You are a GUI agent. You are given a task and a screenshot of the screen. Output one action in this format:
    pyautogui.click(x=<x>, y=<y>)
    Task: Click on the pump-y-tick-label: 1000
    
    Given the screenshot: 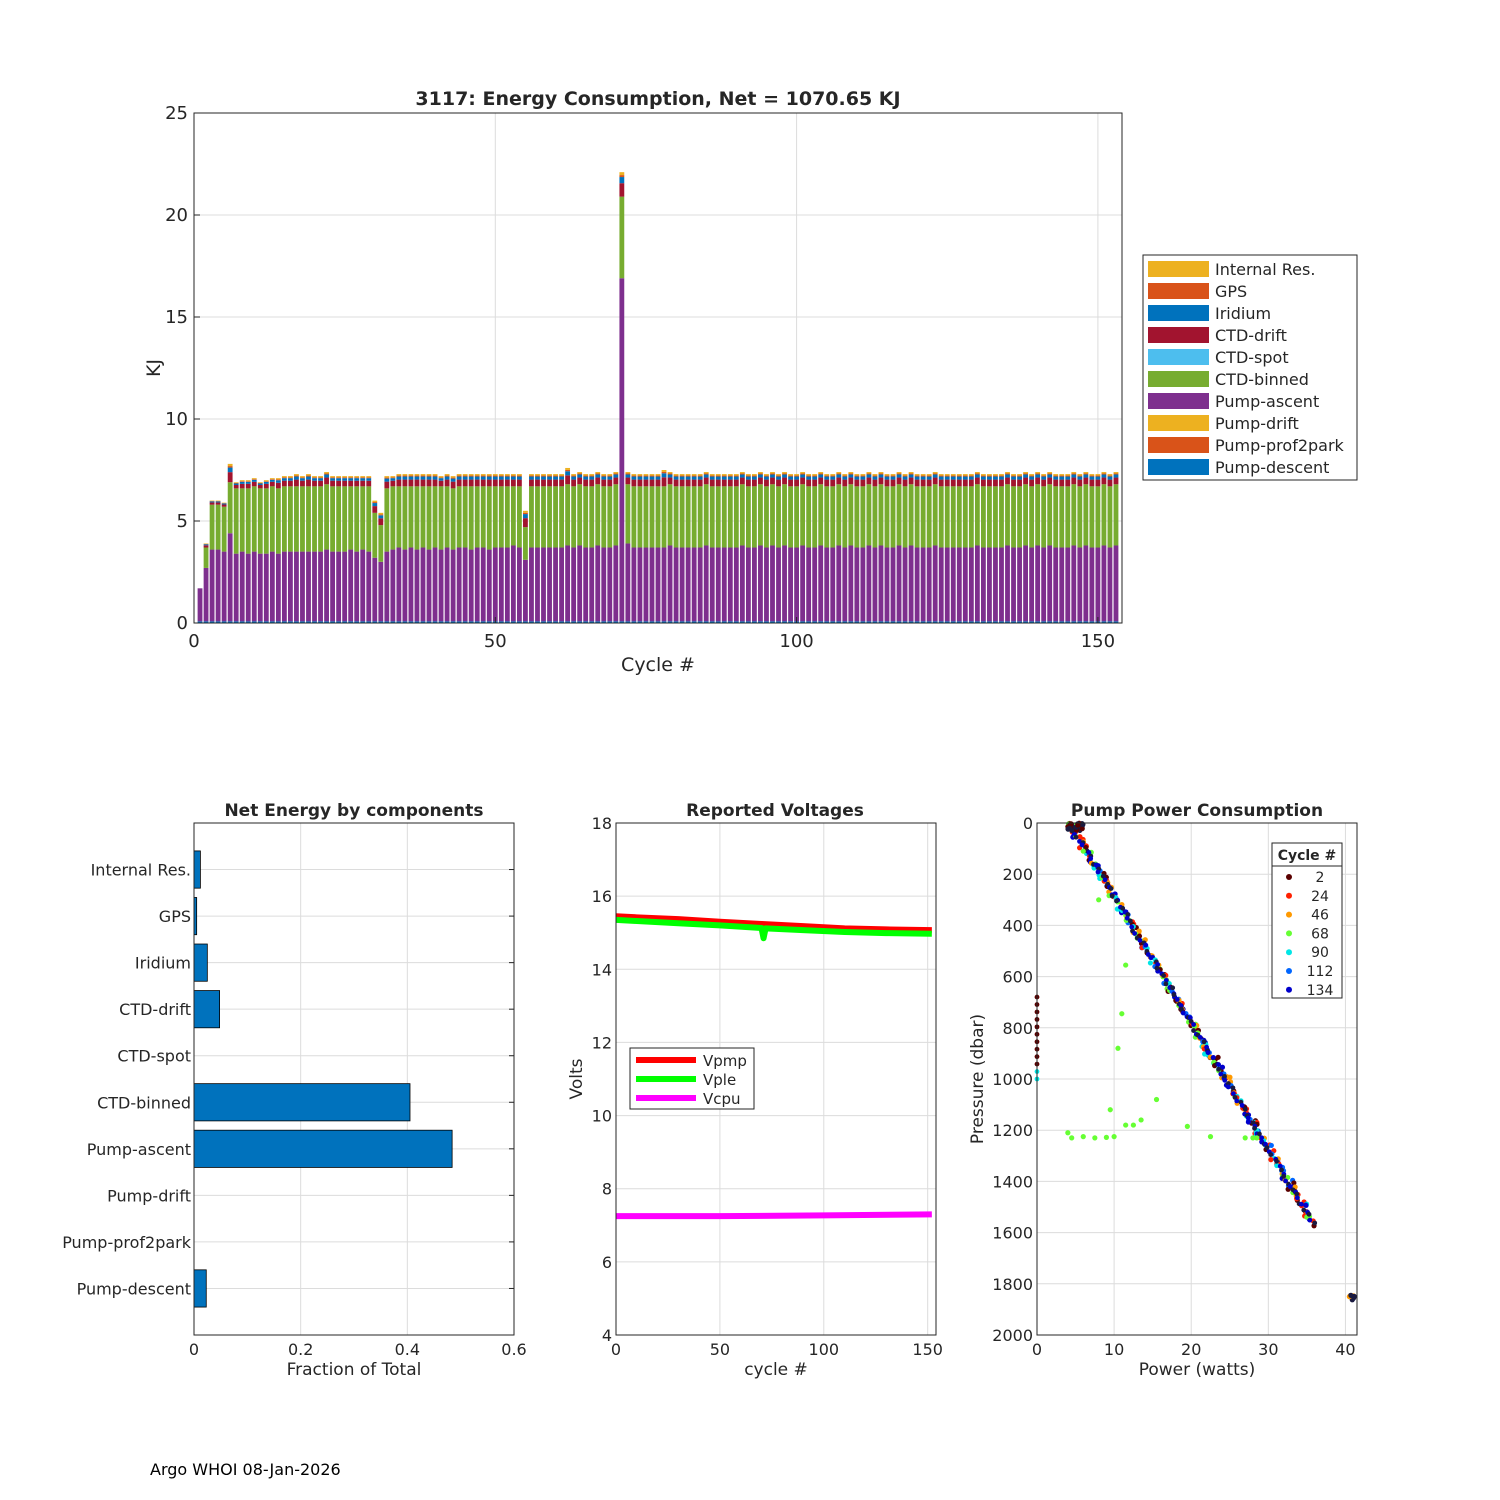 What is the action you would take?
    pyautogui.click(x=1012, y=1079)
    